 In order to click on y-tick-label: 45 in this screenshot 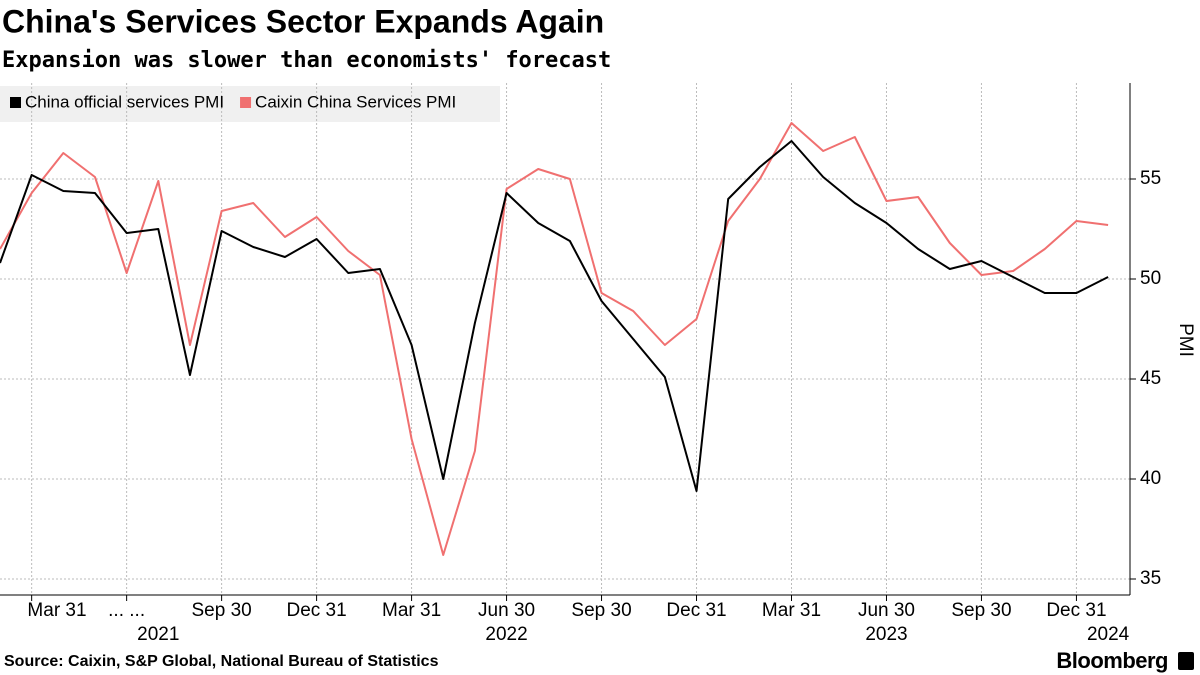, I will do `click(1150, 378)`.